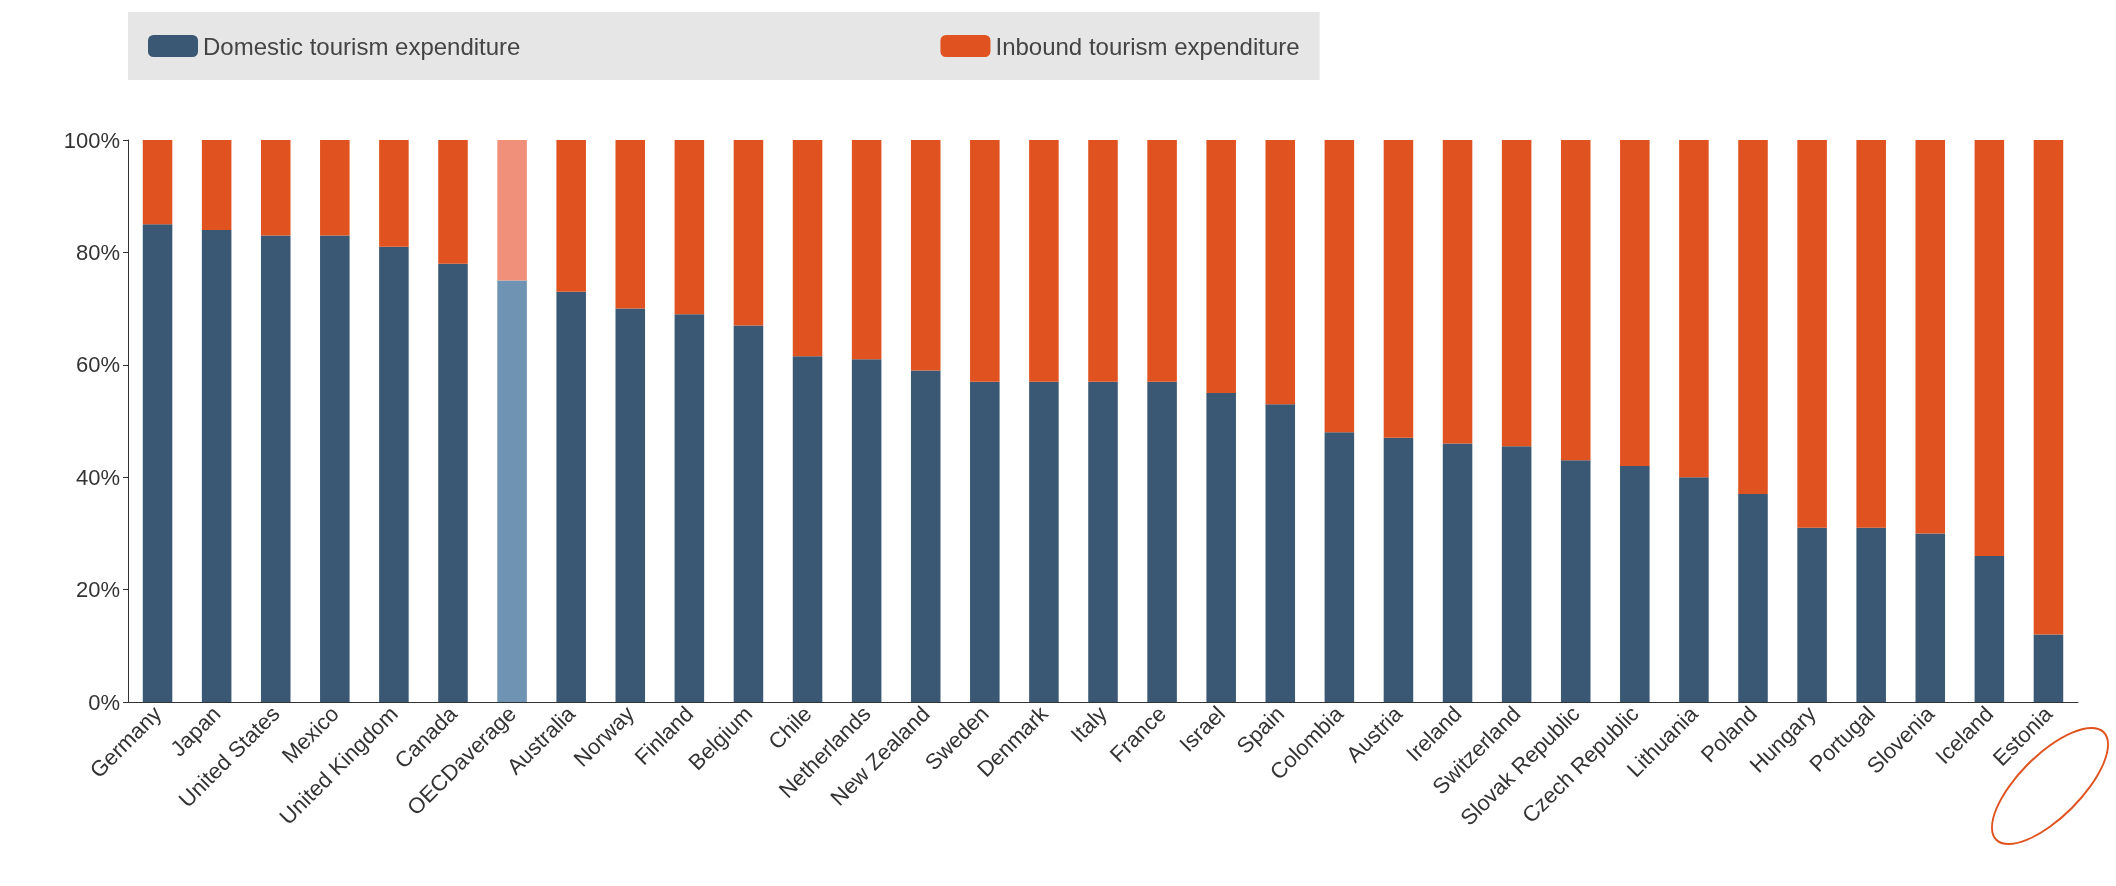 The width and height of the screenshot is (2116, 886). Describe the element at coordinates (1088, 724) in the screenshot. I see `x-tick-label: Italy` at that location.